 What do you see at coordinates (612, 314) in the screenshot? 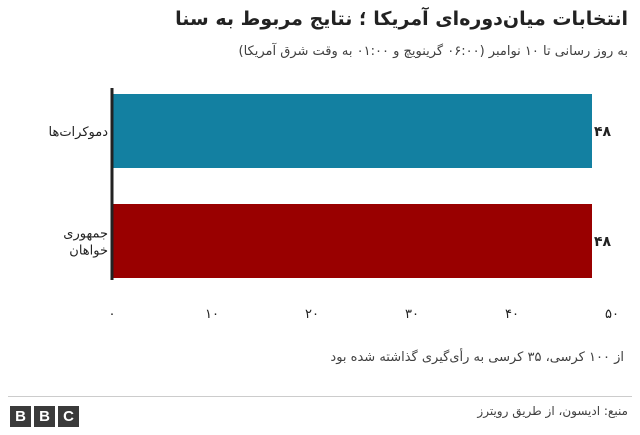
I see `x-tick-label-5: ۵۰` at bounding box center [612, 314].